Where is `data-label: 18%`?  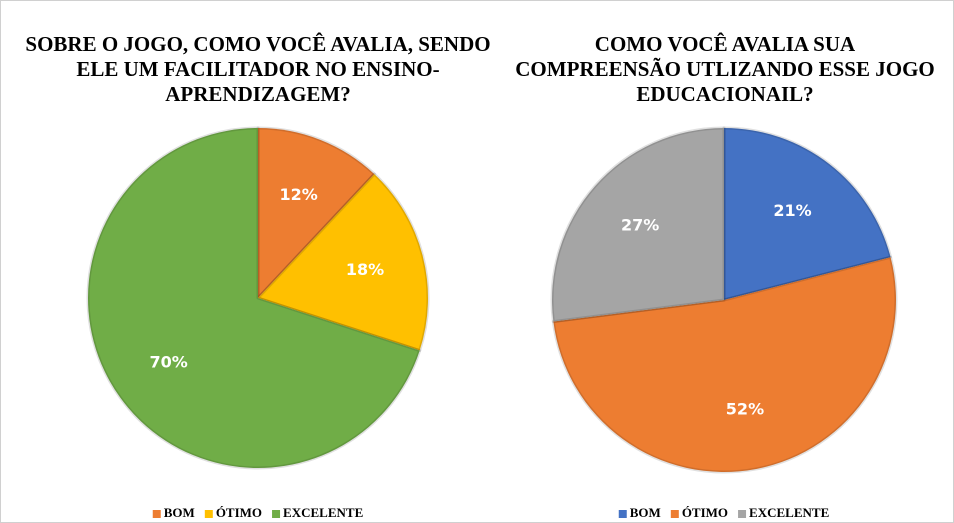 data-label: 18% is located at coordinates (365, 269).